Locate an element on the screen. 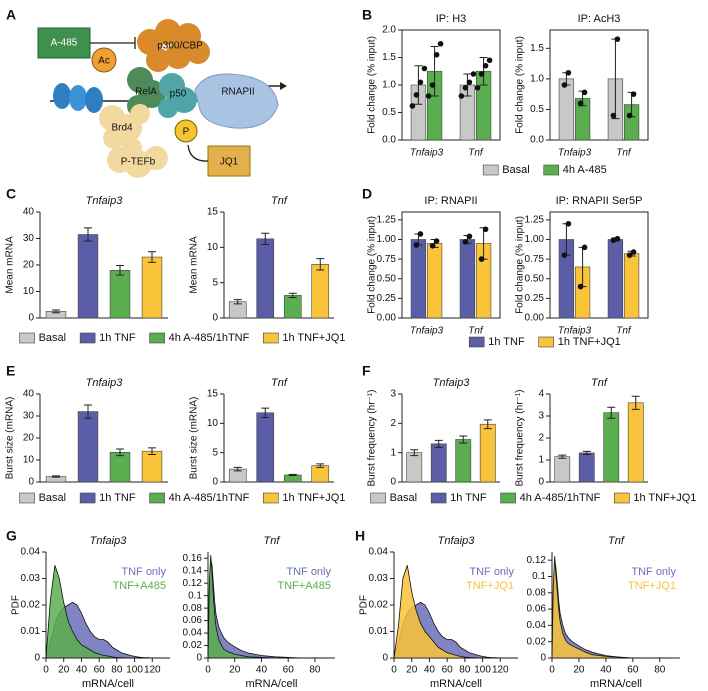  ptefb-shape is located at coordinates (137, 158).